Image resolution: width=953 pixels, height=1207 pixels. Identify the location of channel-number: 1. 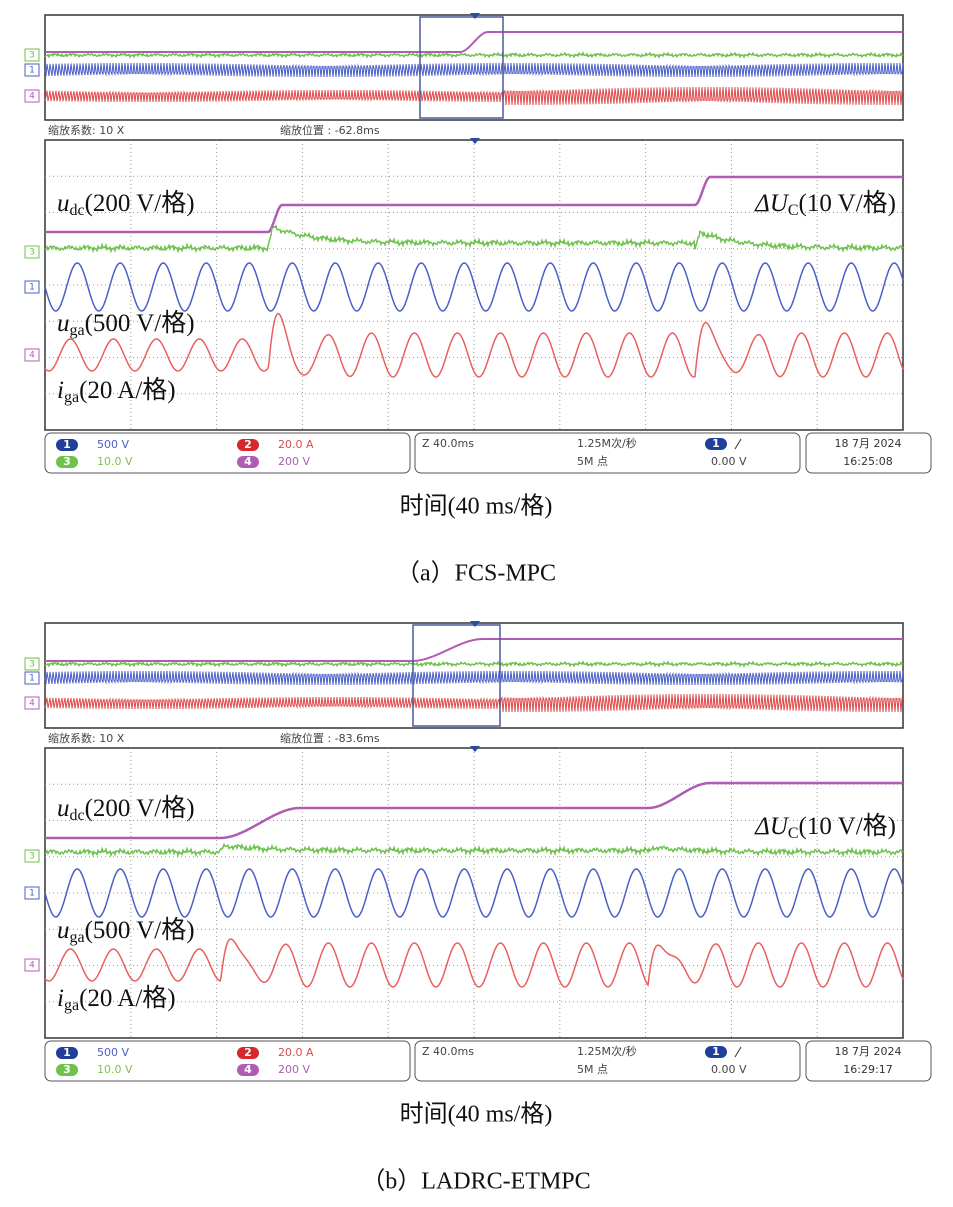
(67, 444).